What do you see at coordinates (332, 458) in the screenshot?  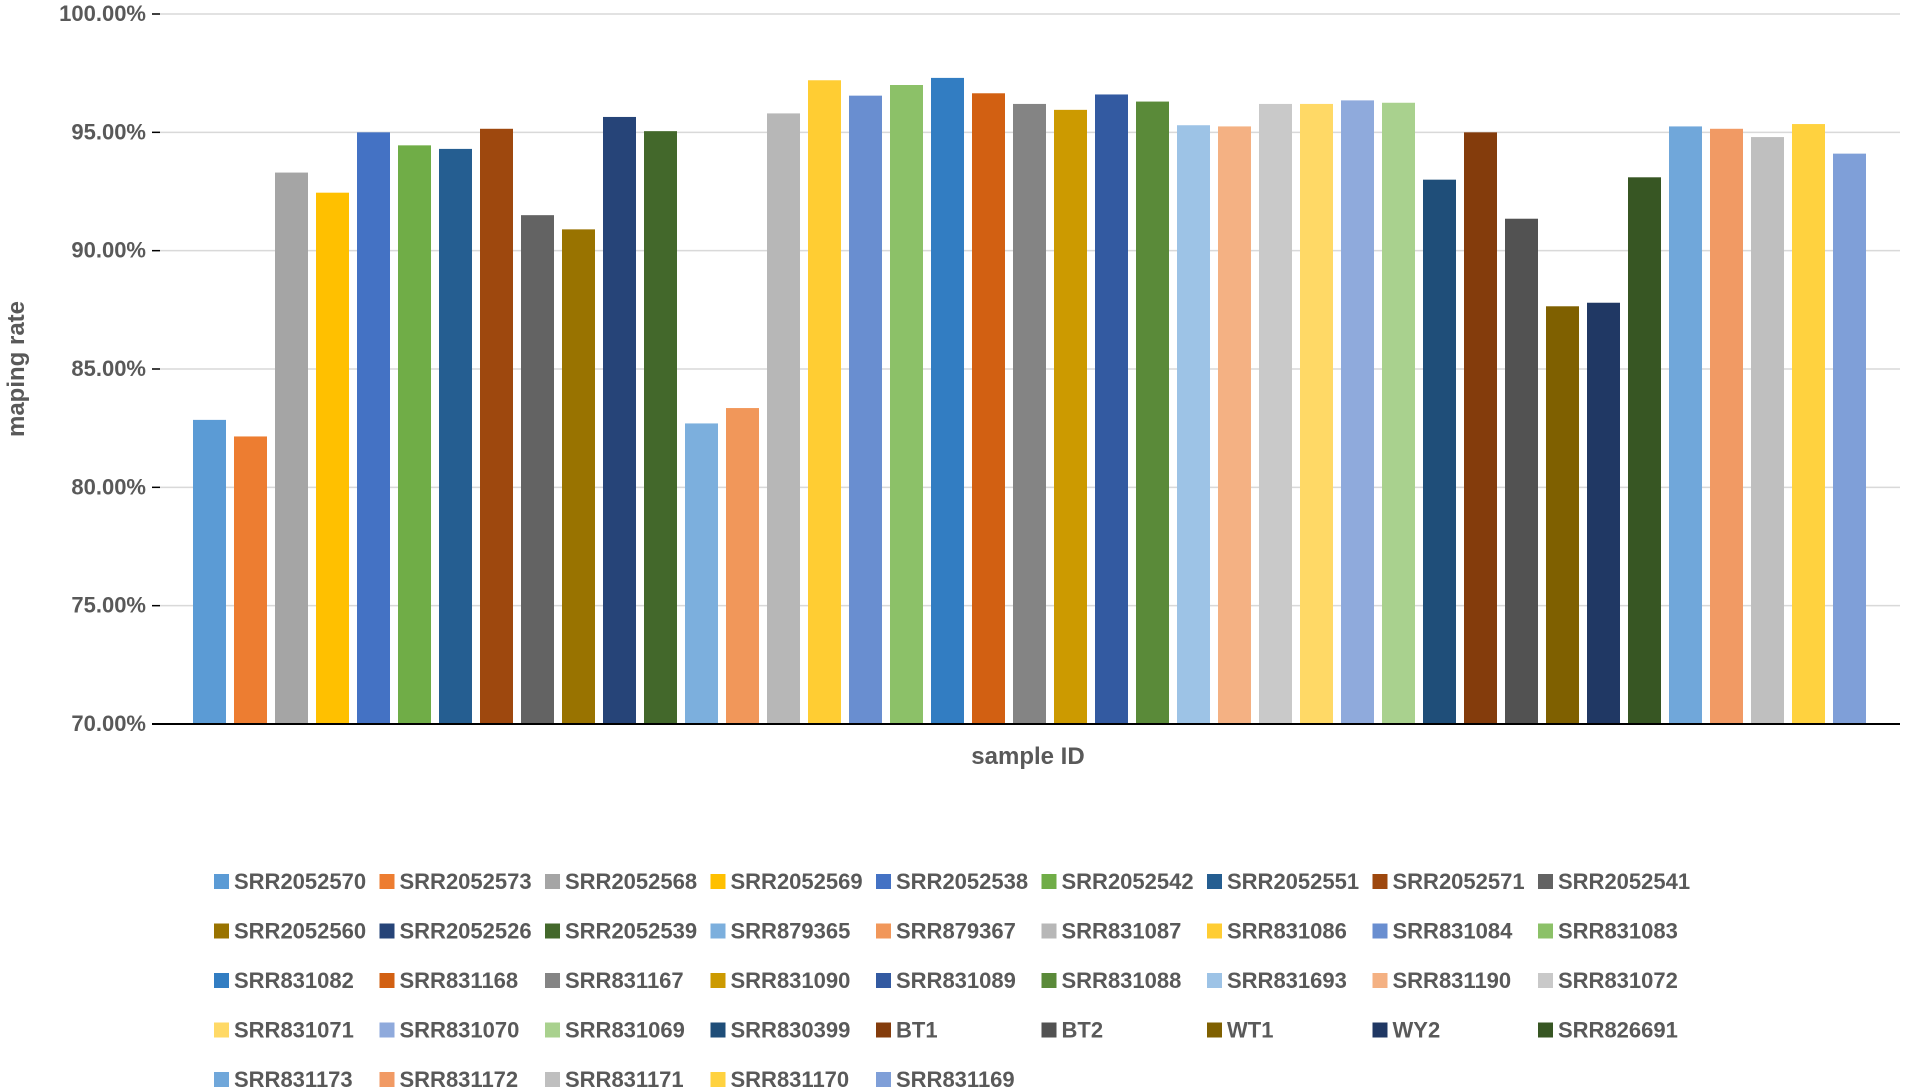 I see `bar-SRR2052569` at bounding box center [332, 458].